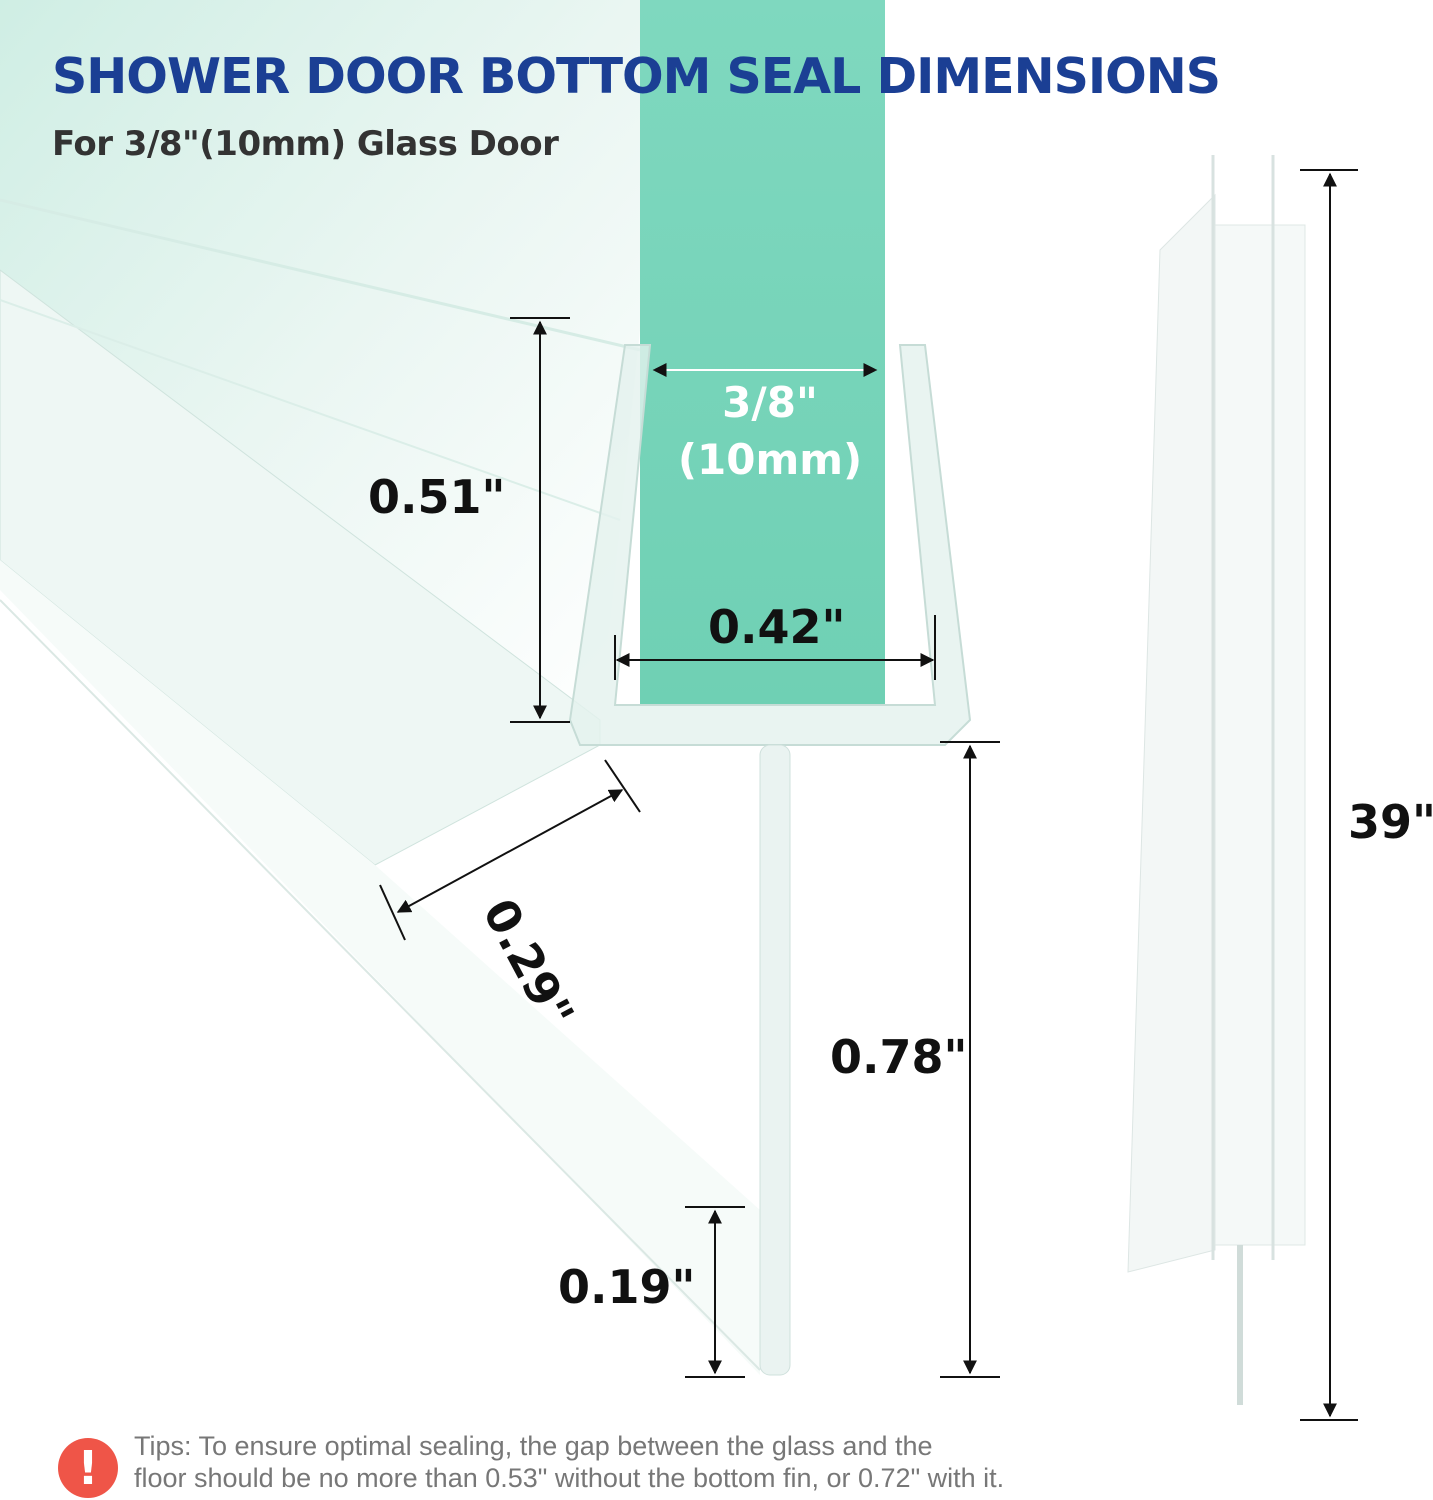 This screenshot has height=1500, width=1433. I want to click on u-channel, so click(770, 545).